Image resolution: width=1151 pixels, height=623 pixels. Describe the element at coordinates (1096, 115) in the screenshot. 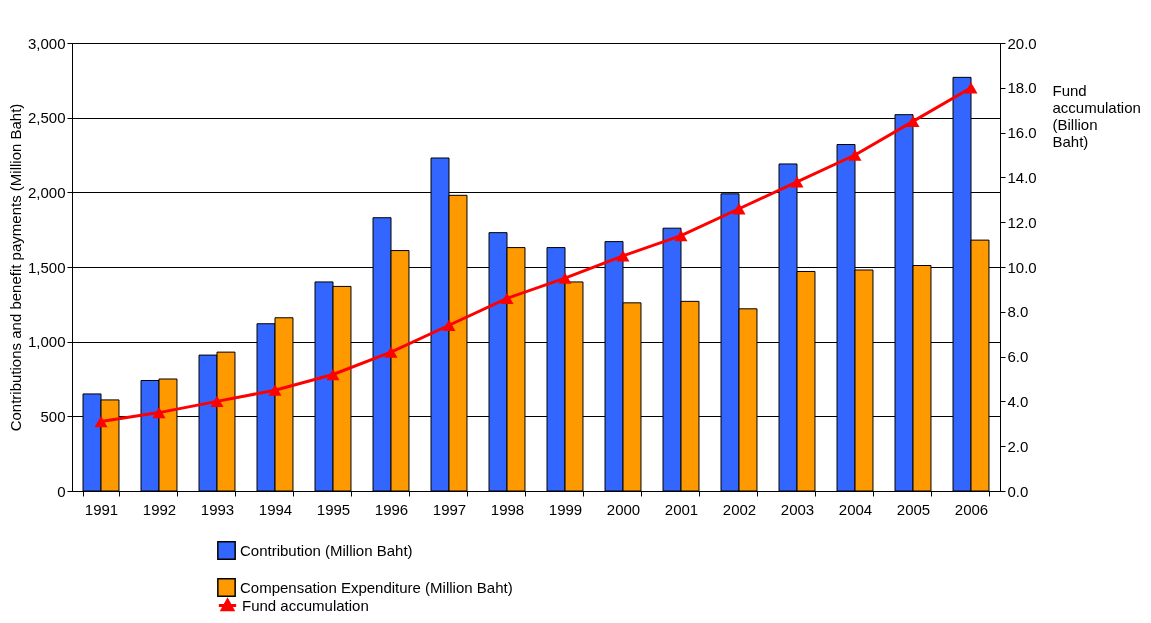

I see `y2-axis-title: Fund accumulation (Billion Baht)` at that location.